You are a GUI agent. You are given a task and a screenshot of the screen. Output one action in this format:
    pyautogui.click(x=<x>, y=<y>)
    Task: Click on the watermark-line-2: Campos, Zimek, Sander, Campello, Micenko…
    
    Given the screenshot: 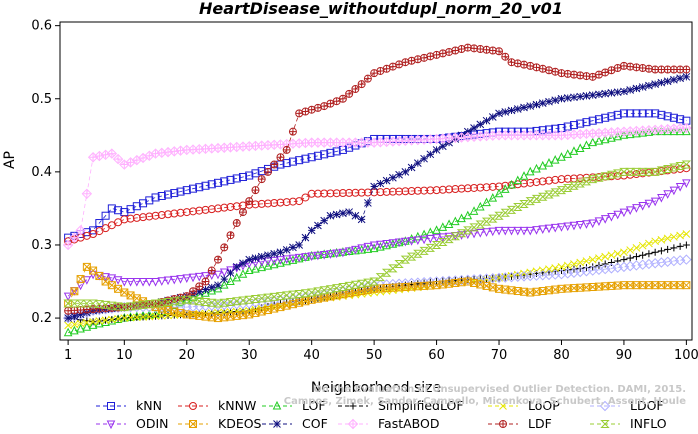 What is the action you would take?
    pyautogui.click(x=485, y=401)
    